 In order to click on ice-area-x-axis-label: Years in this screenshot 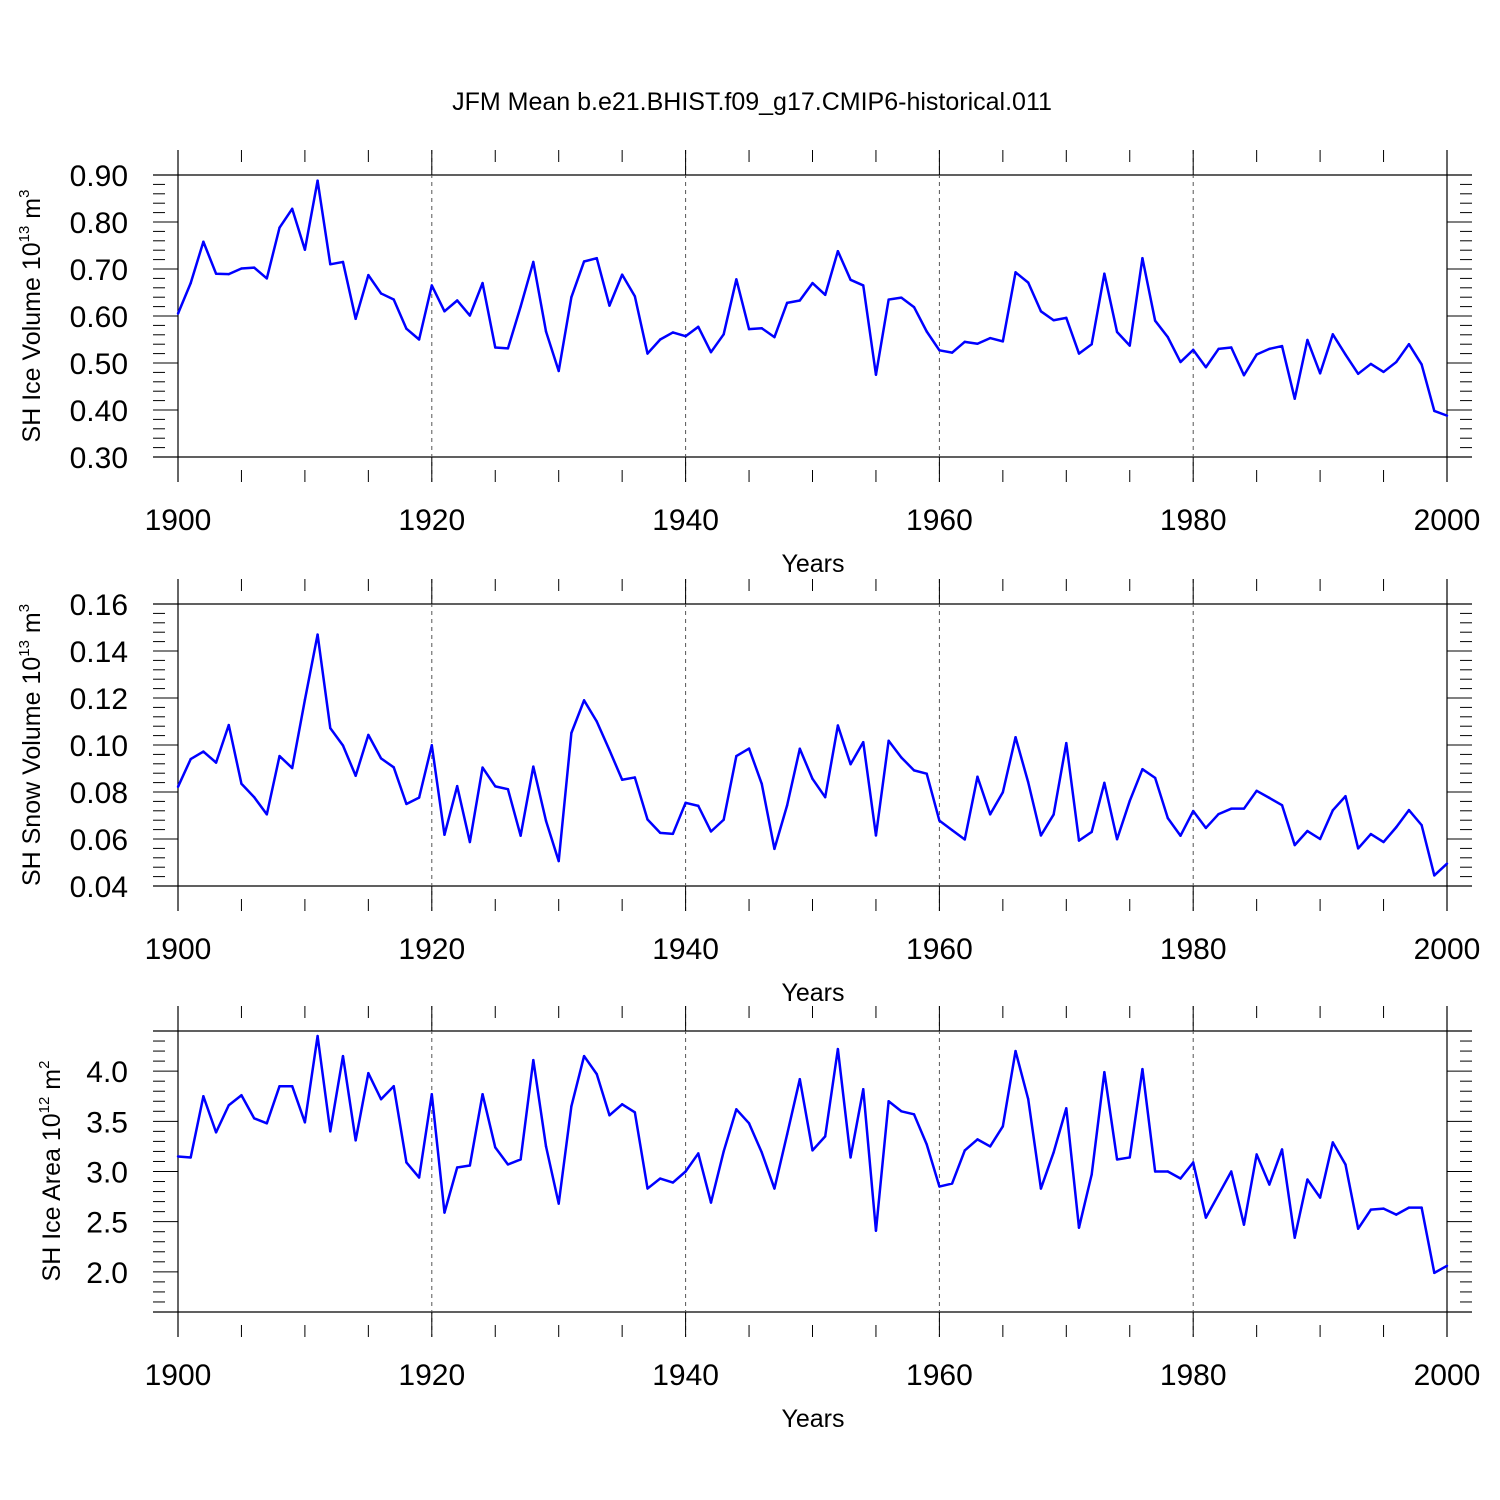, I will do `click(812, 1419)`.